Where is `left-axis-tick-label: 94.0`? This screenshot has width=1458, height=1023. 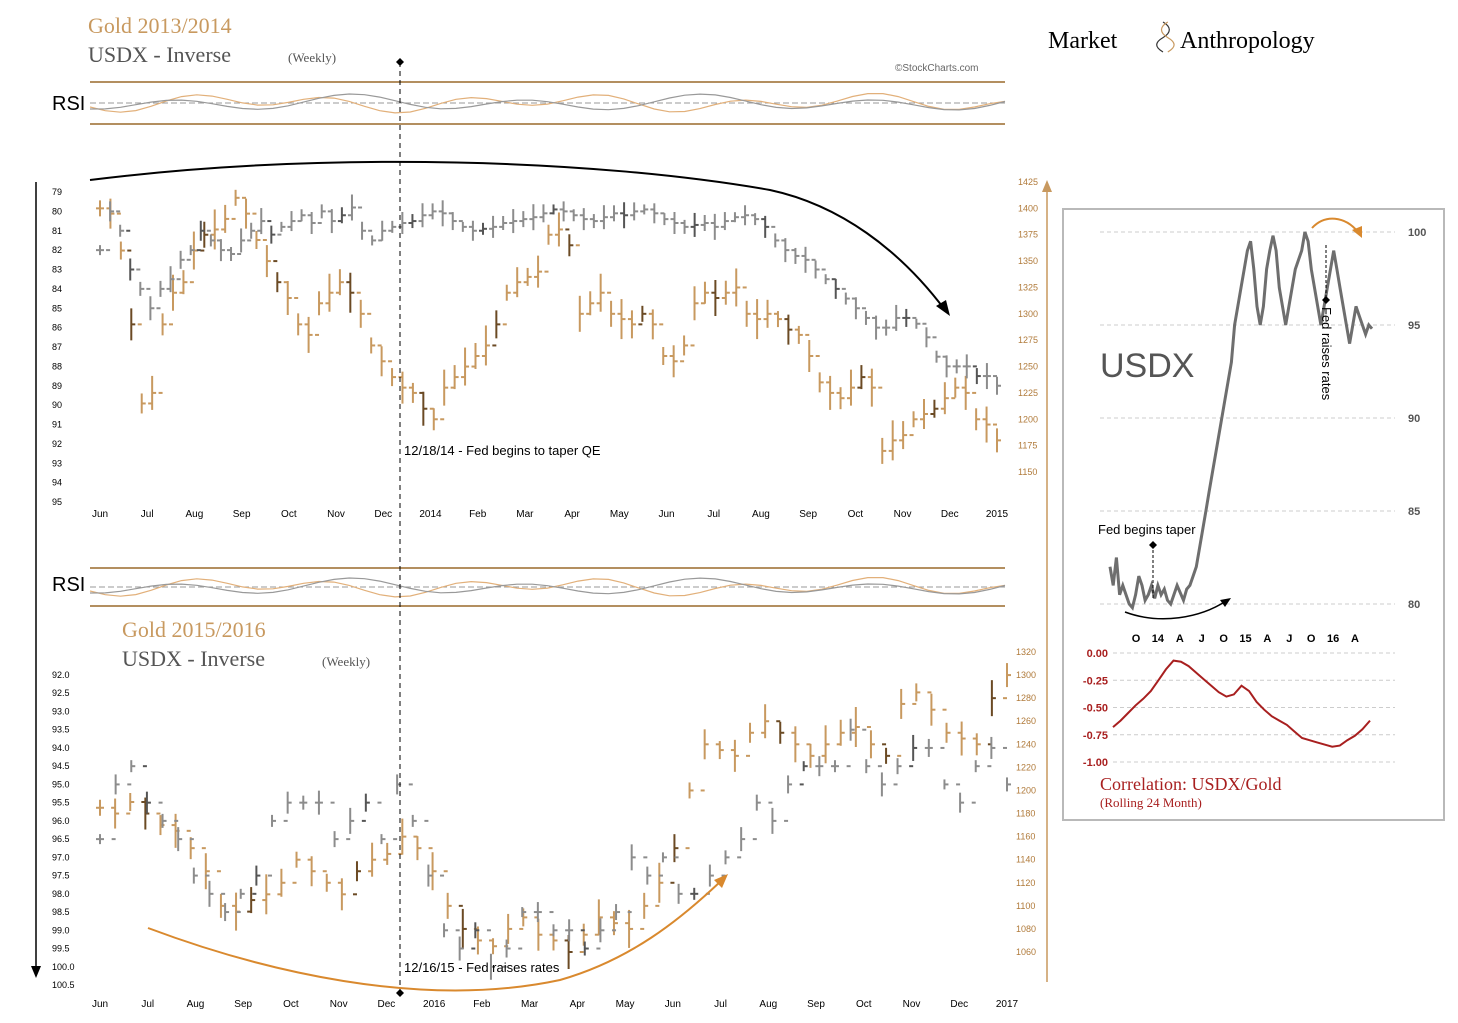
left-axis-tick-label: 94.0 is located at coordinates (61, 748).